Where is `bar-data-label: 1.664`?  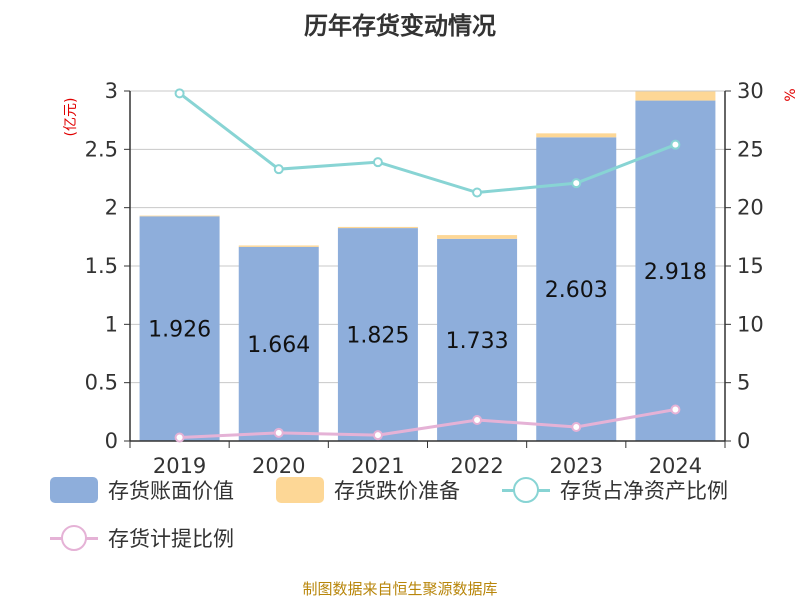 bar-data-label: 1.664 is located at coordinates (278, 345).